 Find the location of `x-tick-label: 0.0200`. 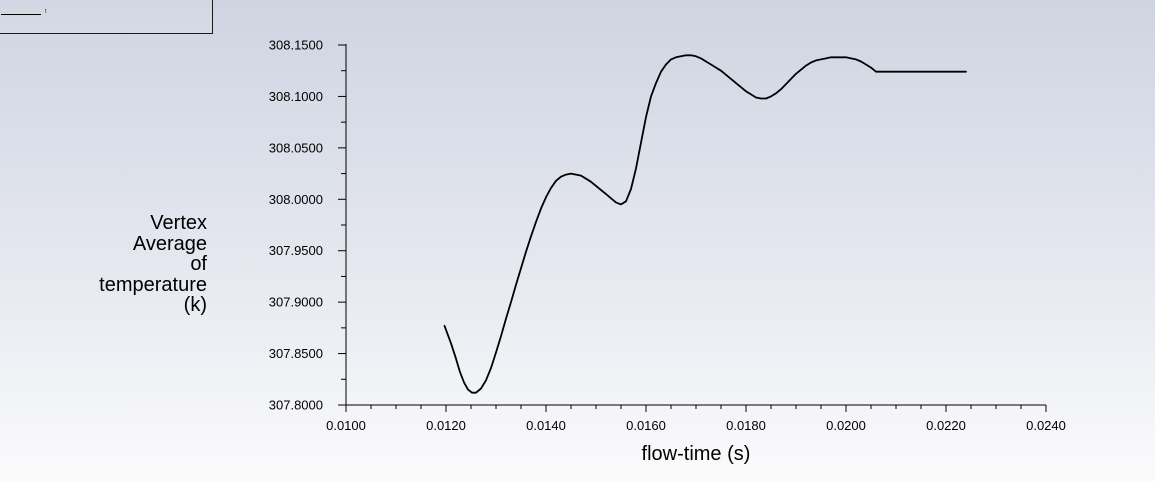

x-tick-label: 0.0200 is located at coordinates (846, 425).